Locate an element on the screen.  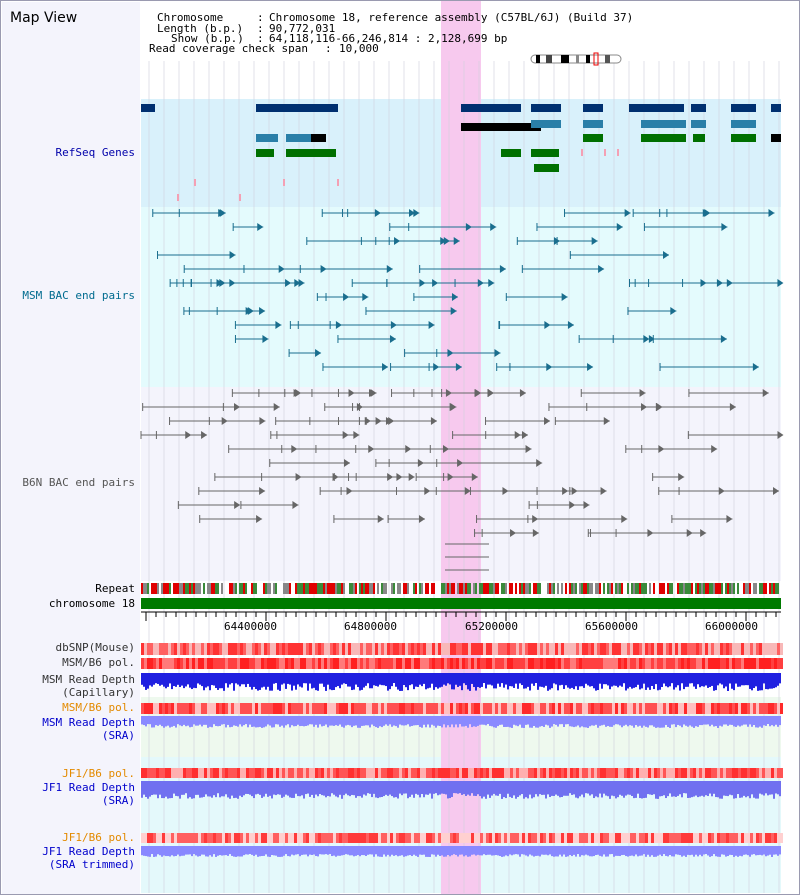
track-label-refseq: RefSeq Genes is located at coordinates (95, 152).